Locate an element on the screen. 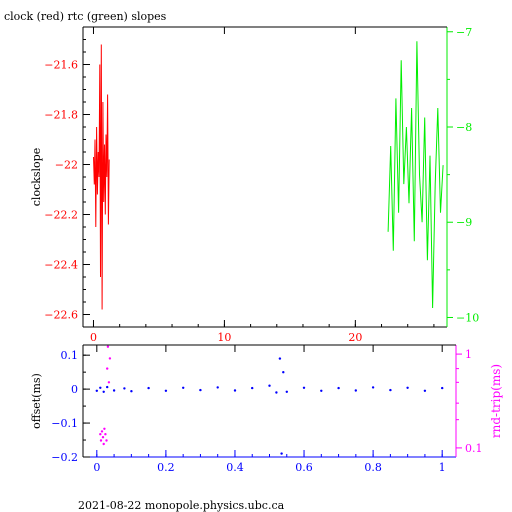  x-tick-label: 0.2 is located at coordinates (166, 467).